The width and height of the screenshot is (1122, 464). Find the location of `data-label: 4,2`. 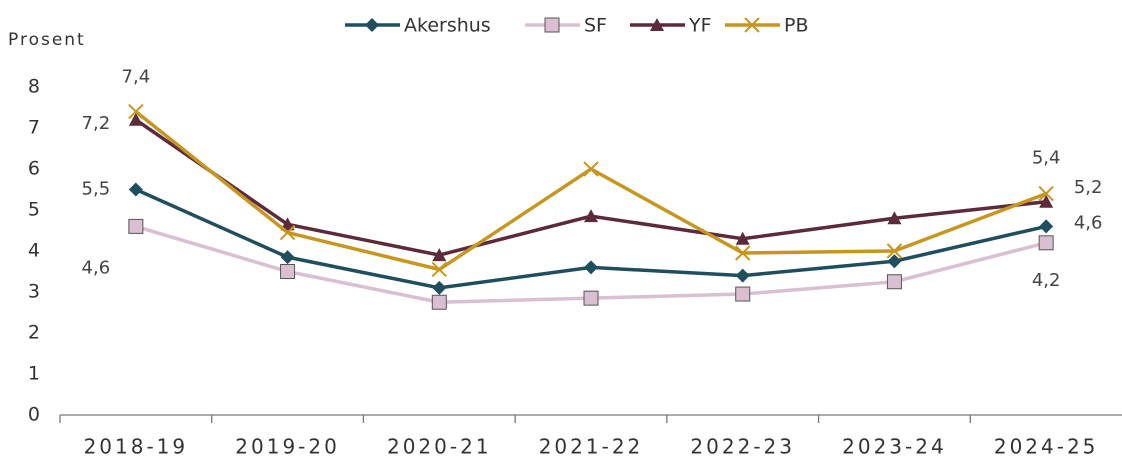

data-label: 4,2 is located at coordinates (1046, 280).